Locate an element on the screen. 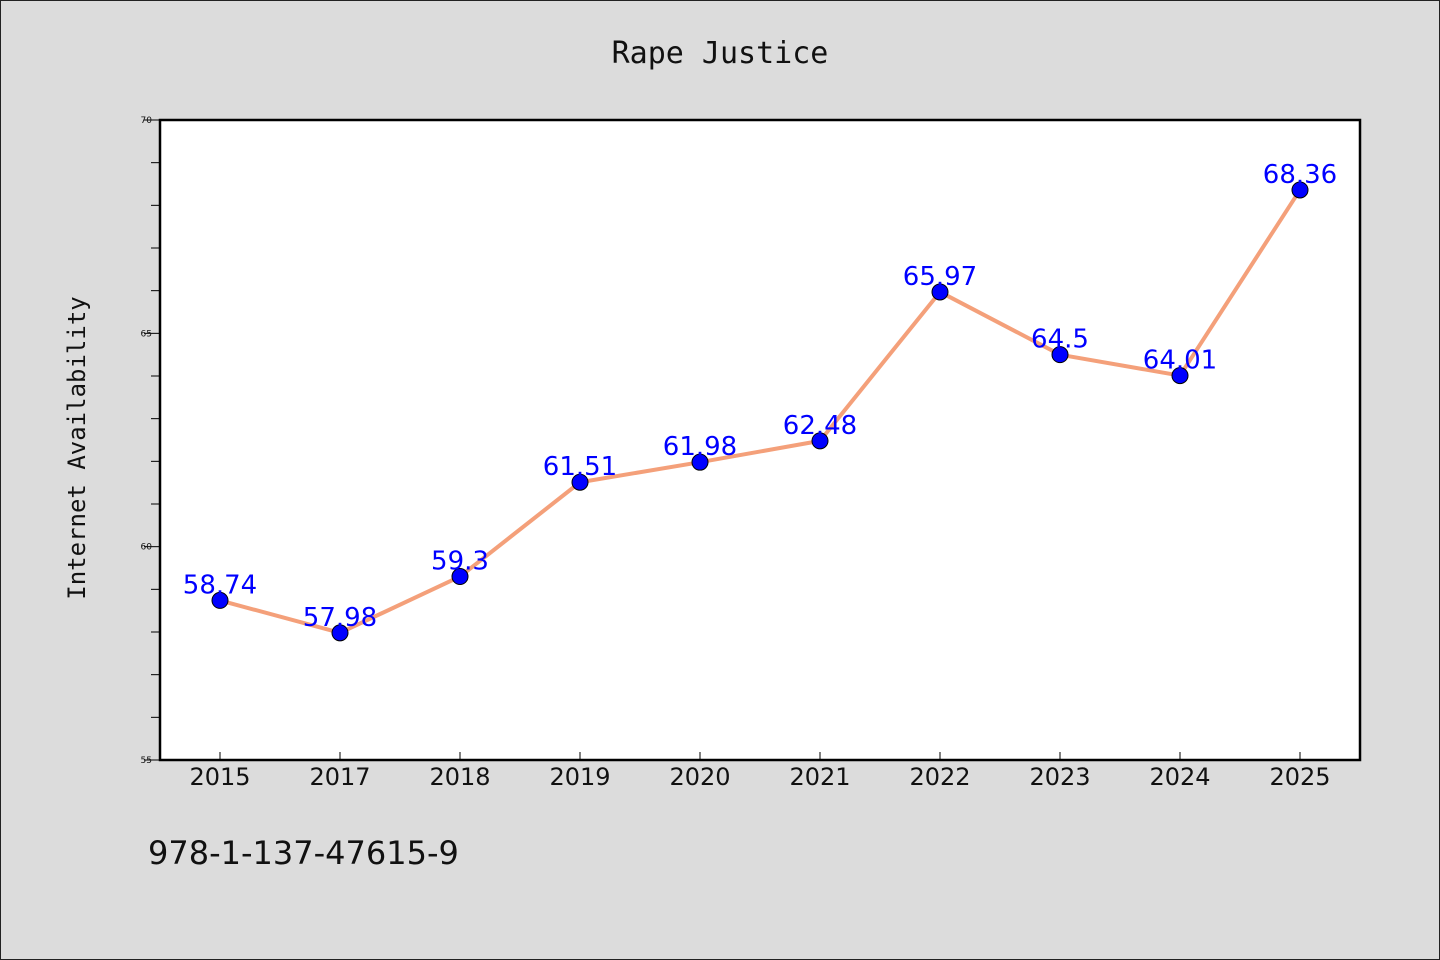 Image resolution: width=1440 pixels, height=960 pixels. x-tick-label: 2017 is located at coordinates (339, 777).